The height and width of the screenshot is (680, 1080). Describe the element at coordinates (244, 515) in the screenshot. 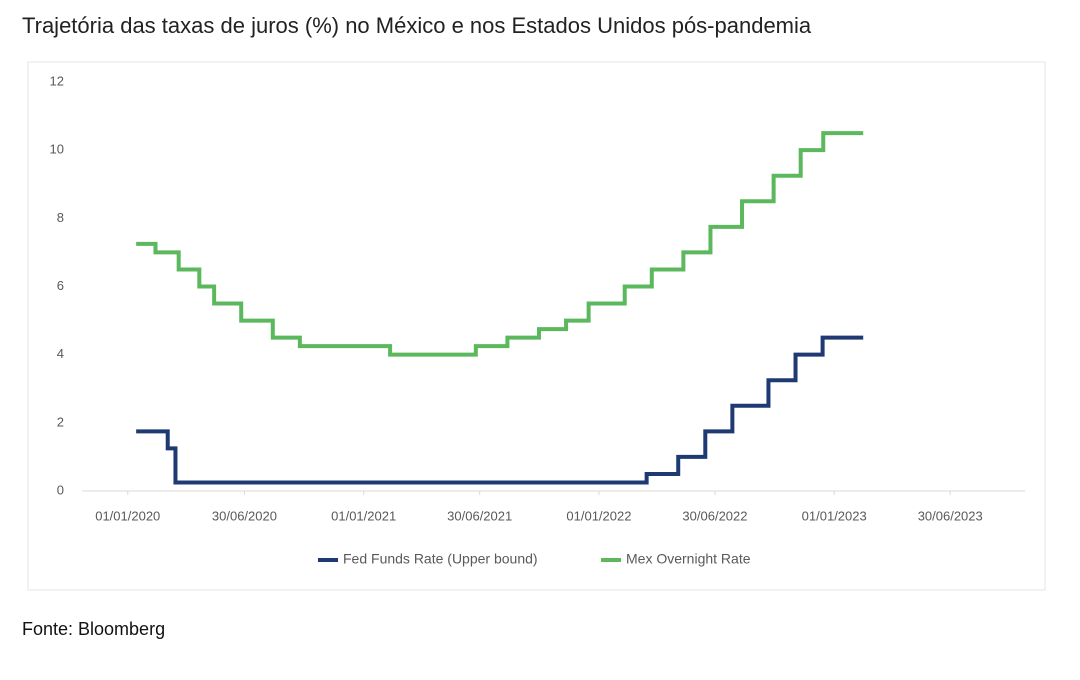

I see `x-tick-label: 30/06/2020` at that location.